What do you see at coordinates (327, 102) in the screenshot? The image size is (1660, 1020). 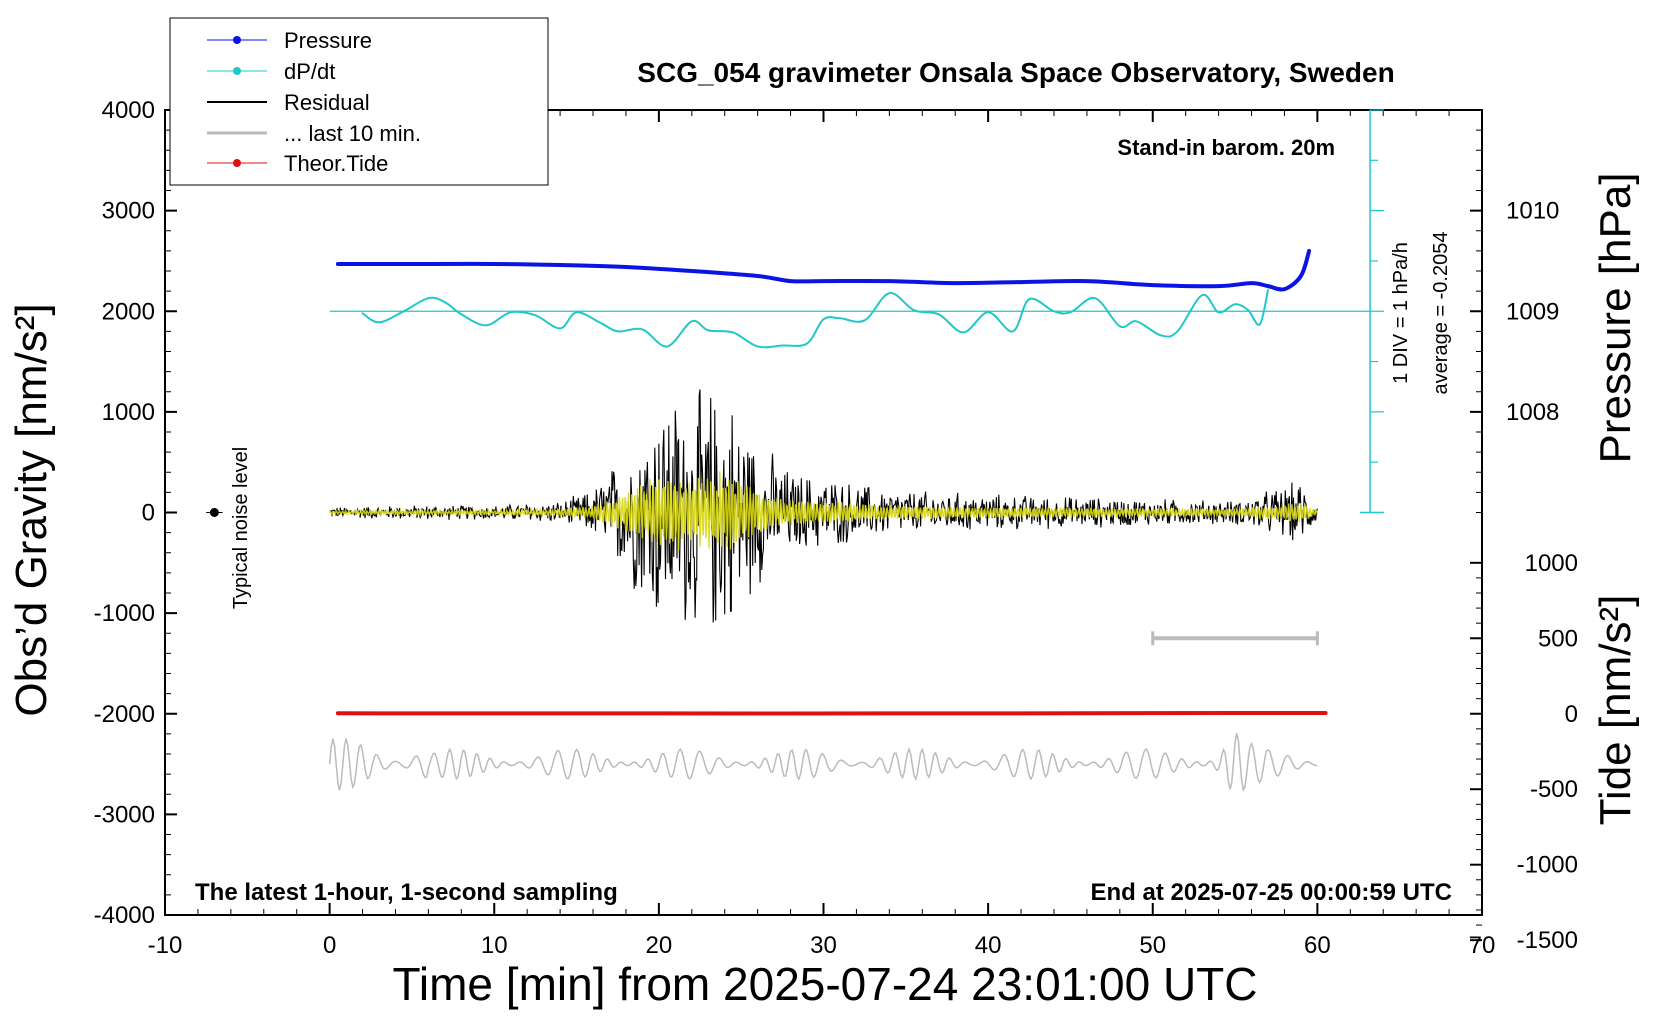 I see `legend-label-residual: Residual` at bounding box center [327, 102].